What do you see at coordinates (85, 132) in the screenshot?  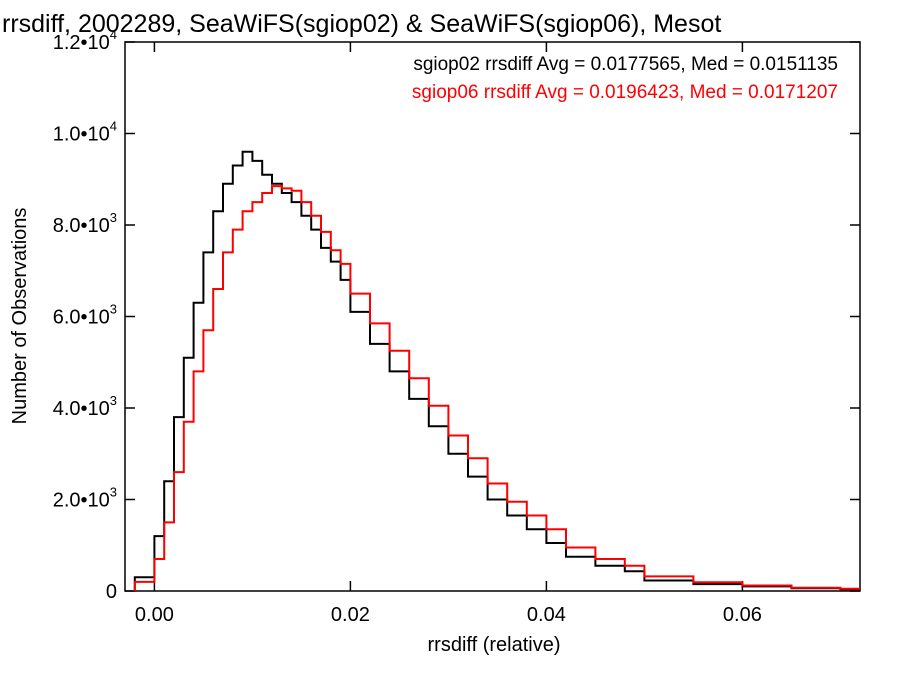 I see `y-tick-label: 1.0•104` at bounding box center [85, 132].